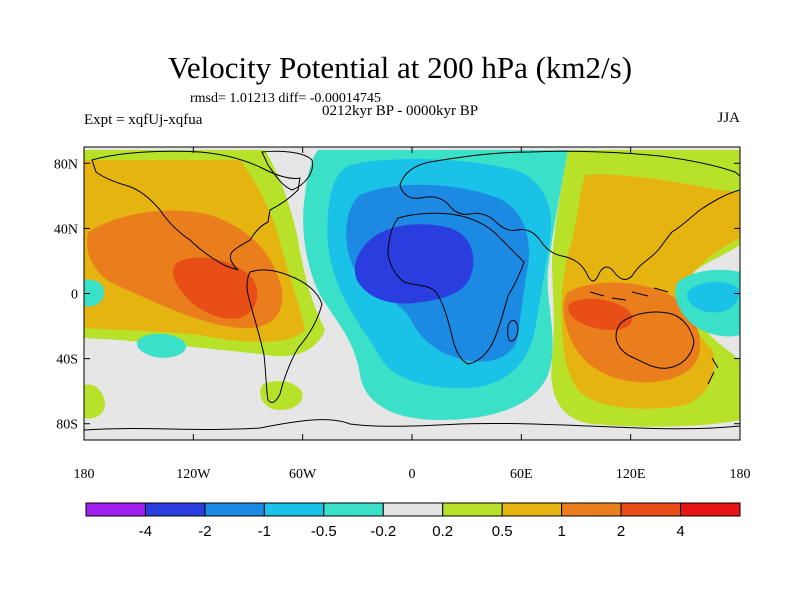  Describe the element at coordinates (413, 521) in the screenshot. I see `colorbar: -4 -2 -1 -0.5 -0.2 0.2 0.5 1 2 4` at that location.